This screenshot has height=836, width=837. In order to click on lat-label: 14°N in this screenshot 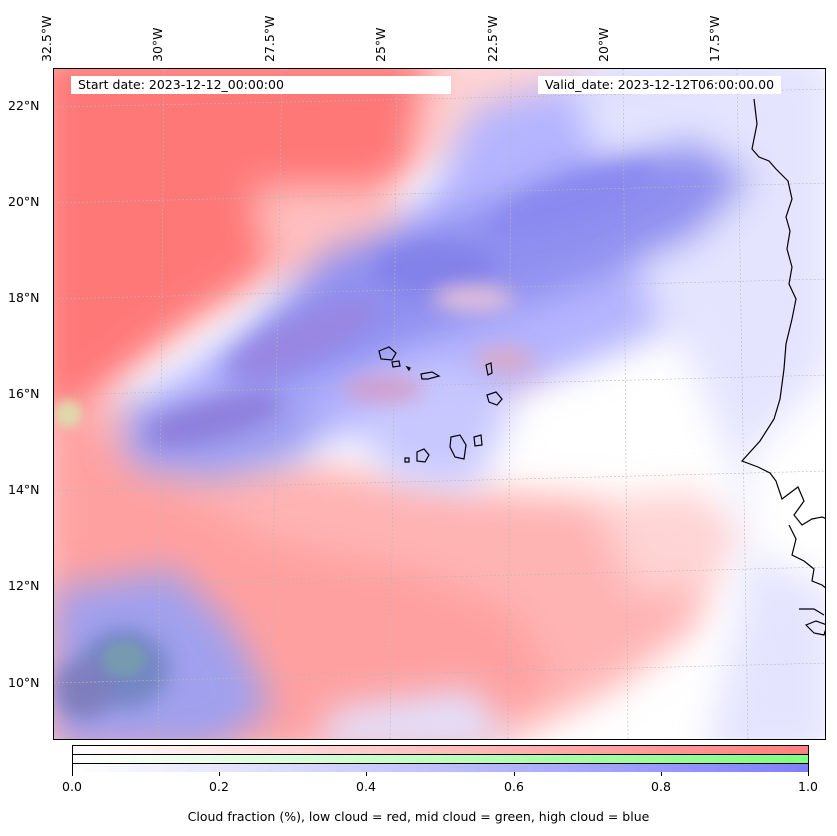, I will do `click(24, 489)`.